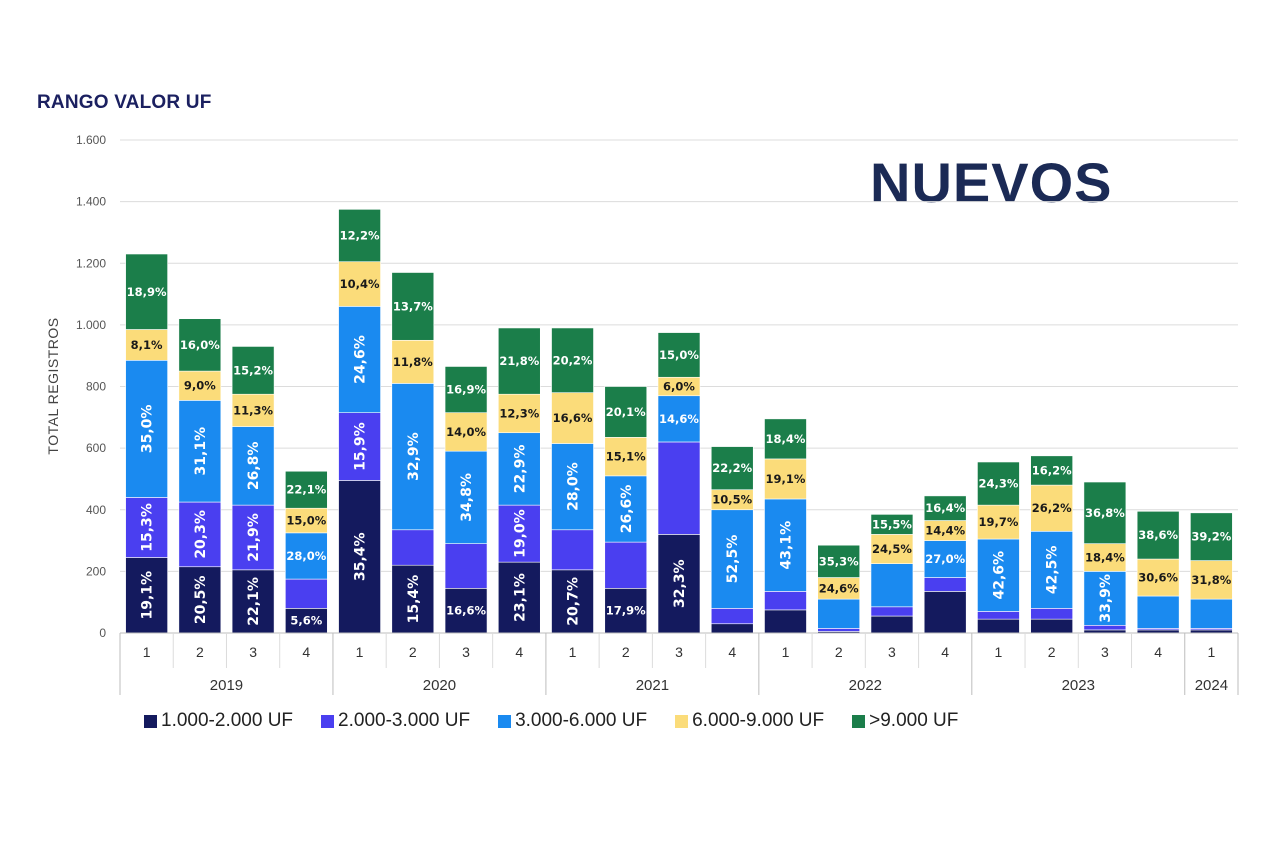  Describe the element at coordinates (991, 182) in the screenshot. I see `headline-nuevos: NUEVOS` at that location.